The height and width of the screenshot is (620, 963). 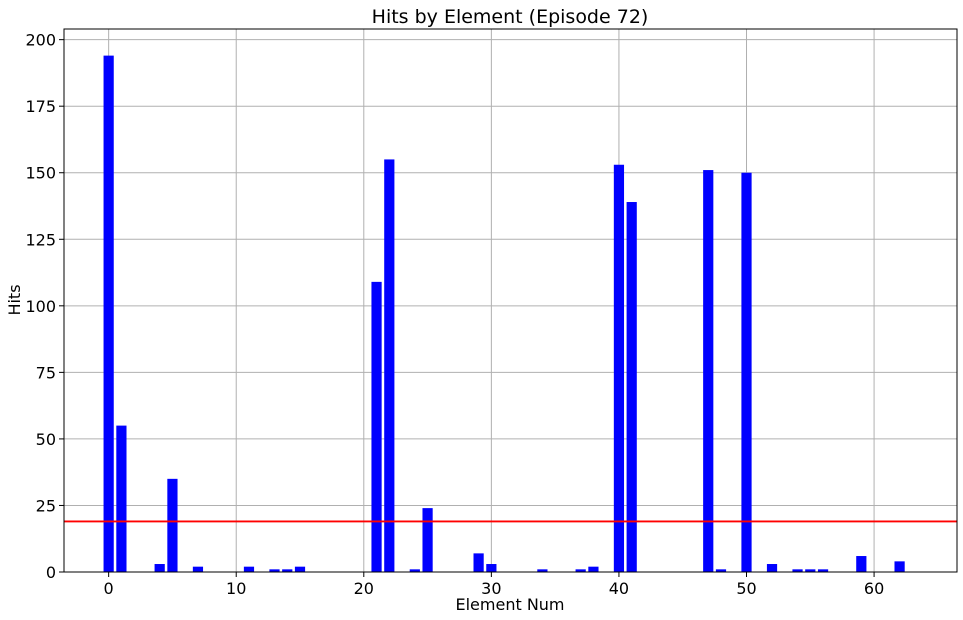 What do you see at coordinates (619, 588) in the screenshot?
I see `x-tick-label: 40` at bounding box center [619, 588].